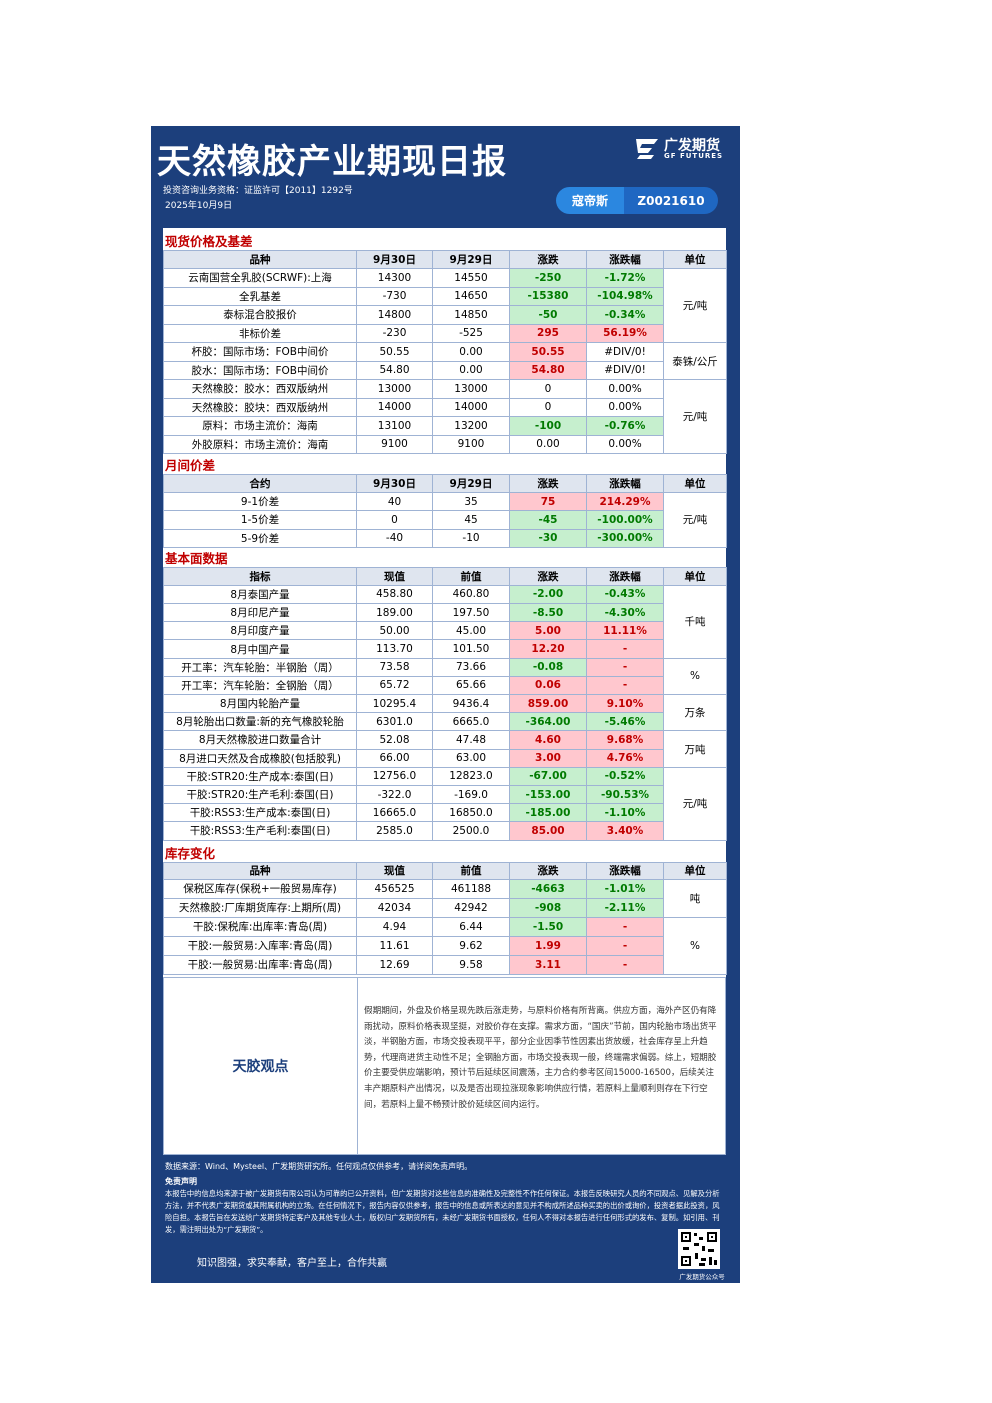 The height and width of the screenshot is (1403, 992). I want to click on cell: -0.43%, so click(625, 594).